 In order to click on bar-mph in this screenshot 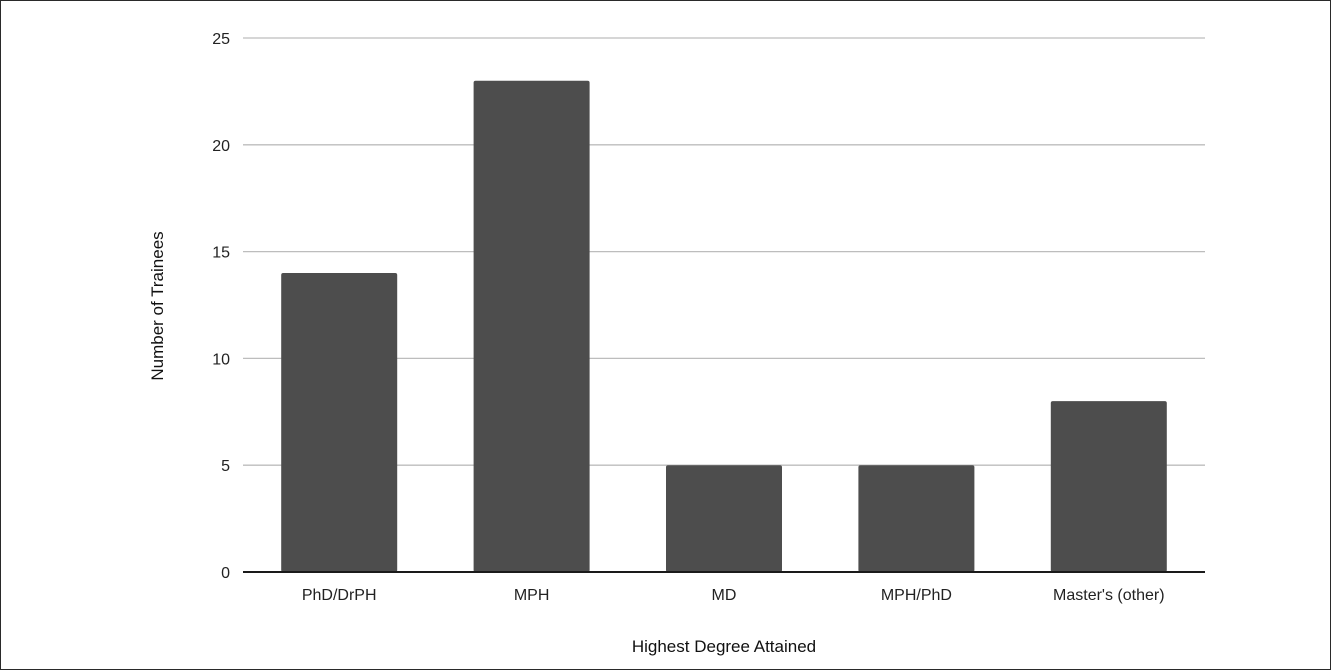, I will do `click(531, 326)`.